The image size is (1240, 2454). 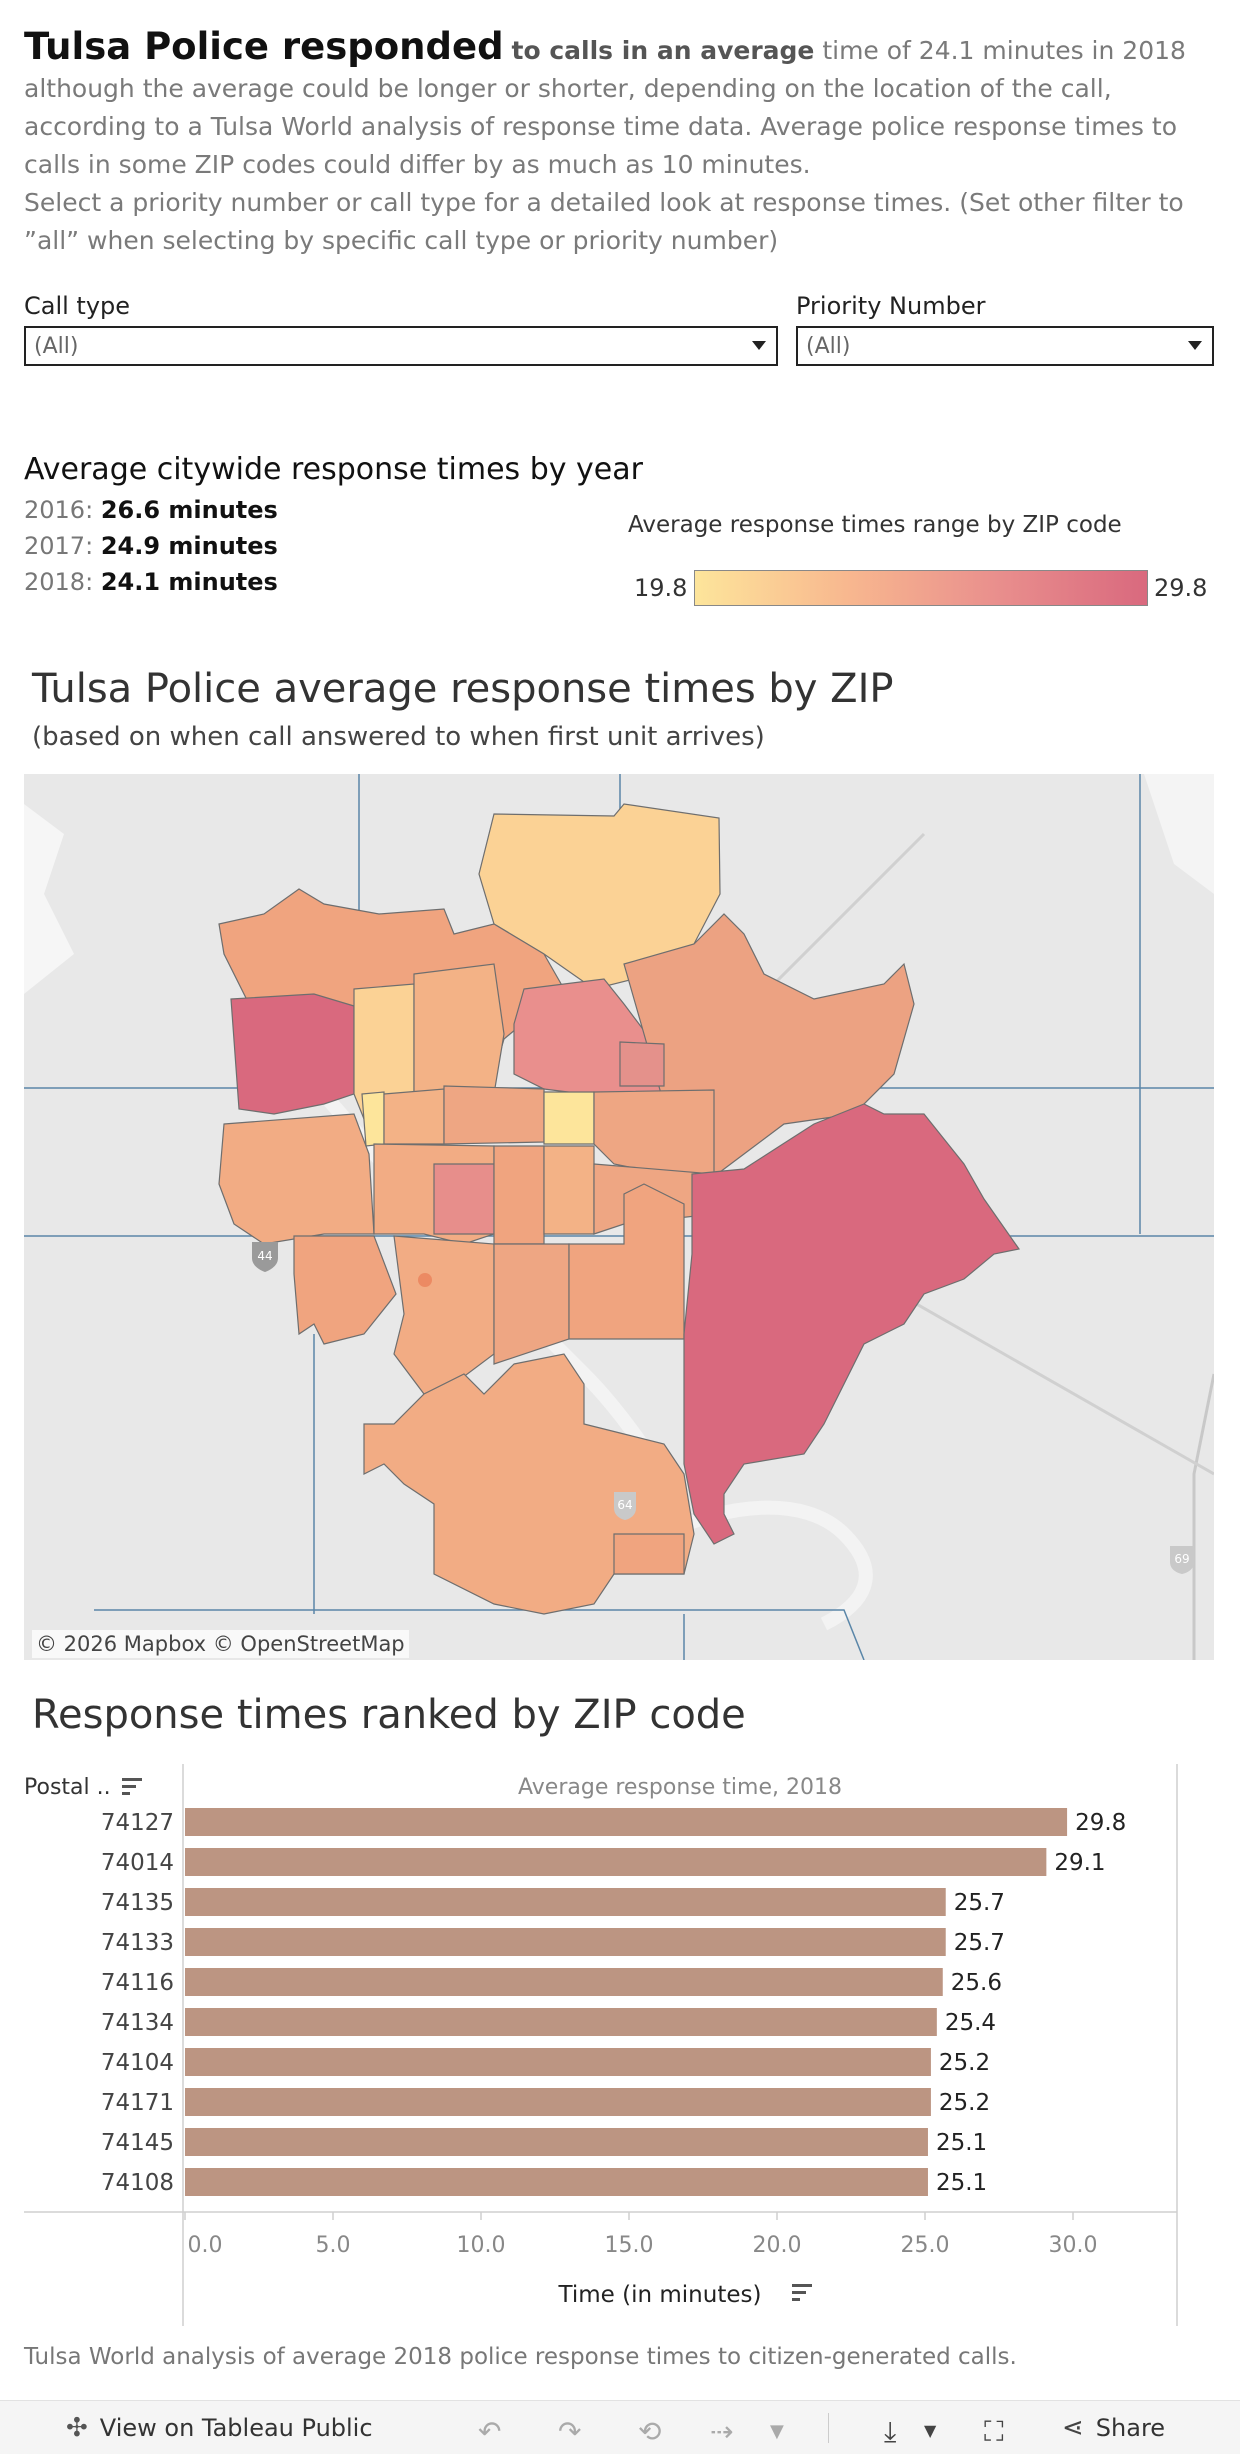 What do you see at coordinates (828, 346) in the screenshot?
I see `priority-value: (All)` at bounding box center [828, 346].